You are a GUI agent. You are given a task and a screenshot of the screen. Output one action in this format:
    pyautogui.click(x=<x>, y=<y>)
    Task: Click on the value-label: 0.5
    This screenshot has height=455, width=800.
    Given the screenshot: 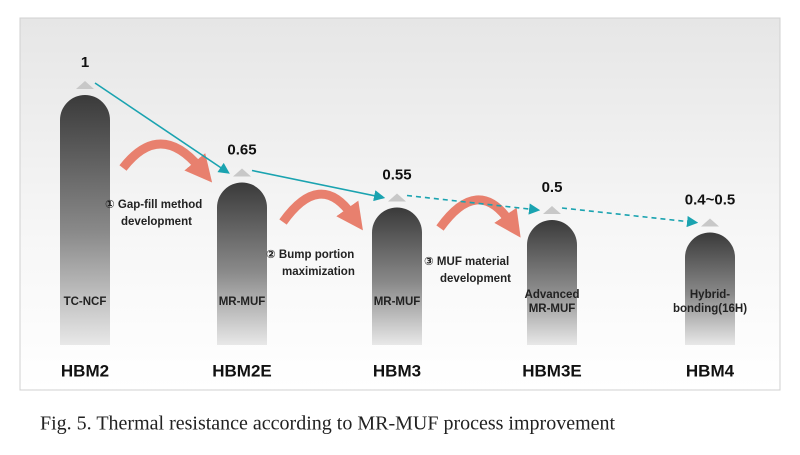 What is the action you would take?
    pyautogui.click(x=552, y=187)
    